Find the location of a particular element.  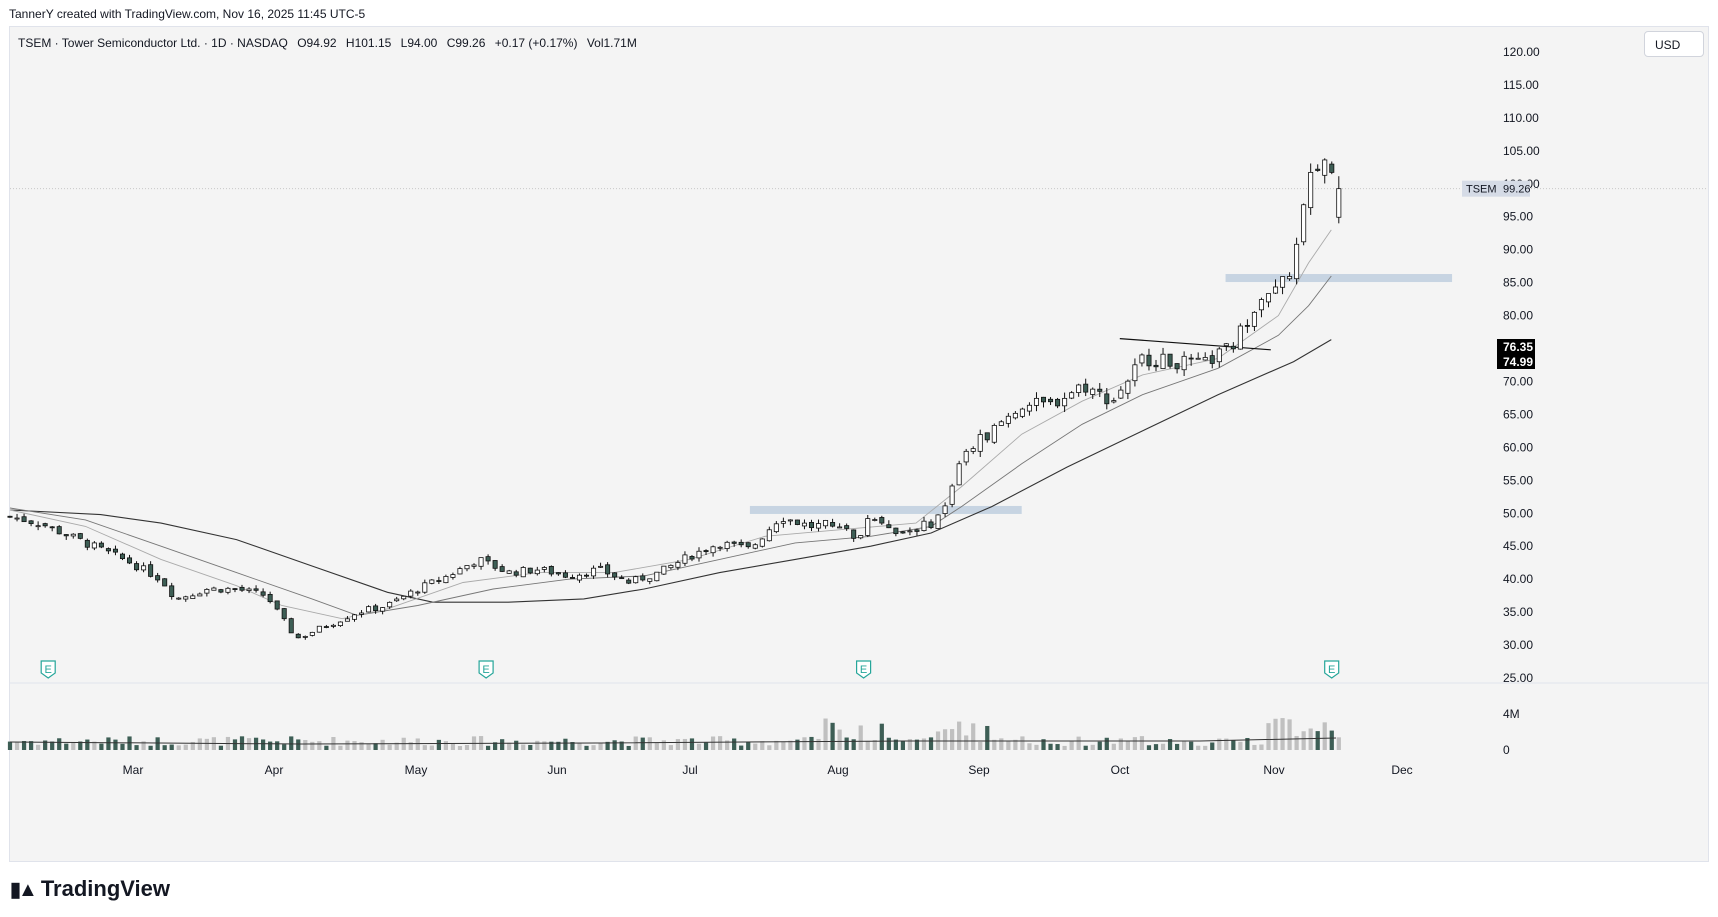

legend-volume: Vol1.71M is located at coordinates (611, 43).